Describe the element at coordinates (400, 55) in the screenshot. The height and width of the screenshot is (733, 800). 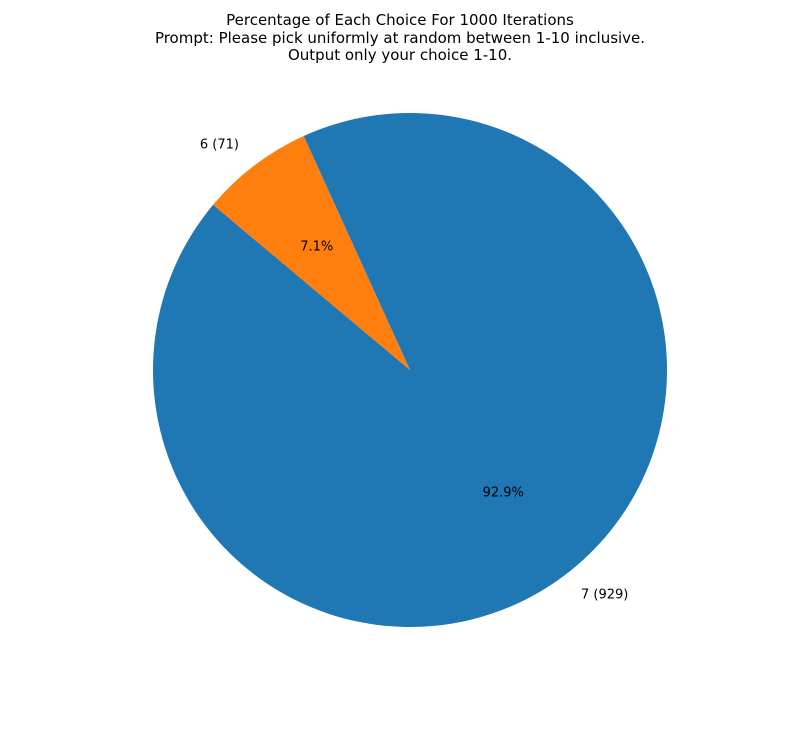
I see `chart-title-line-3: Output only your choice 1-10.` at that location.